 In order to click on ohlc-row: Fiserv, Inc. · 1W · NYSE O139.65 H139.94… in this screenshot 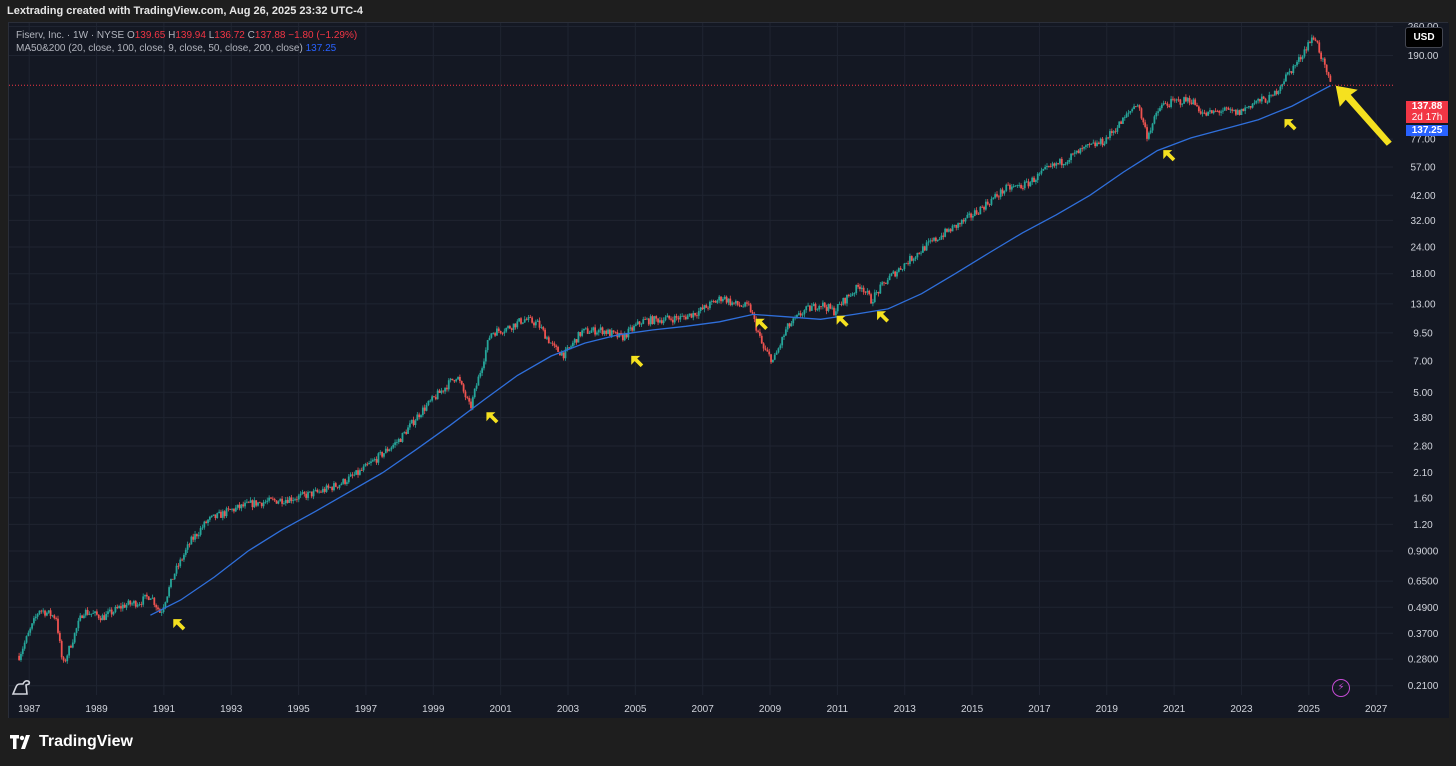, I will do `click(186, 35)`.